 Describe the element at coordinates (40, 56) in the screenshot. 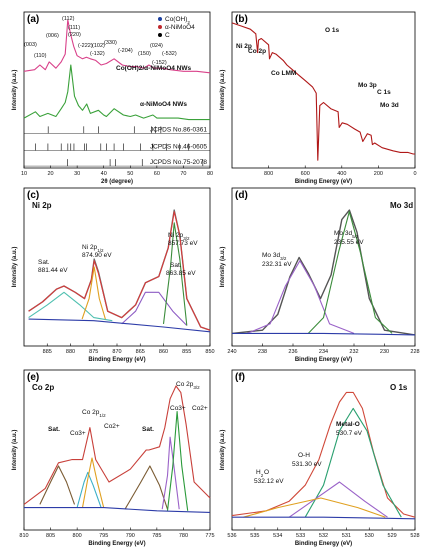

I see `peak-label: (110)` at that location.